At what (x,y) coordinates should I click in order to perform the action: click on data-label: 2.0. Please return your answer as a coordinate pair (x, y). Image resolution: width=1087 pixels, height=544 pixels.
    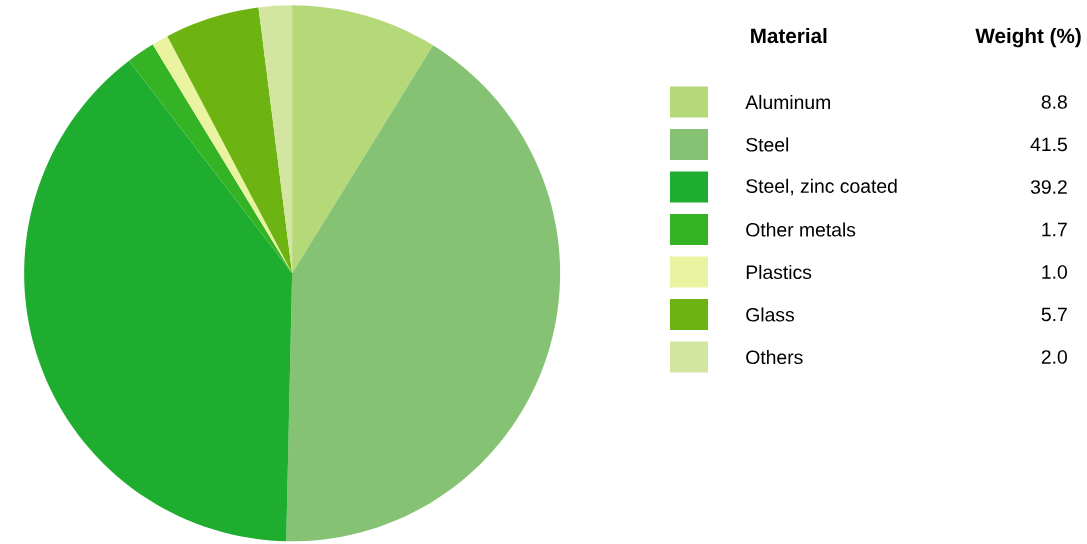
    Looking at the image, I should click on (1054, 357).